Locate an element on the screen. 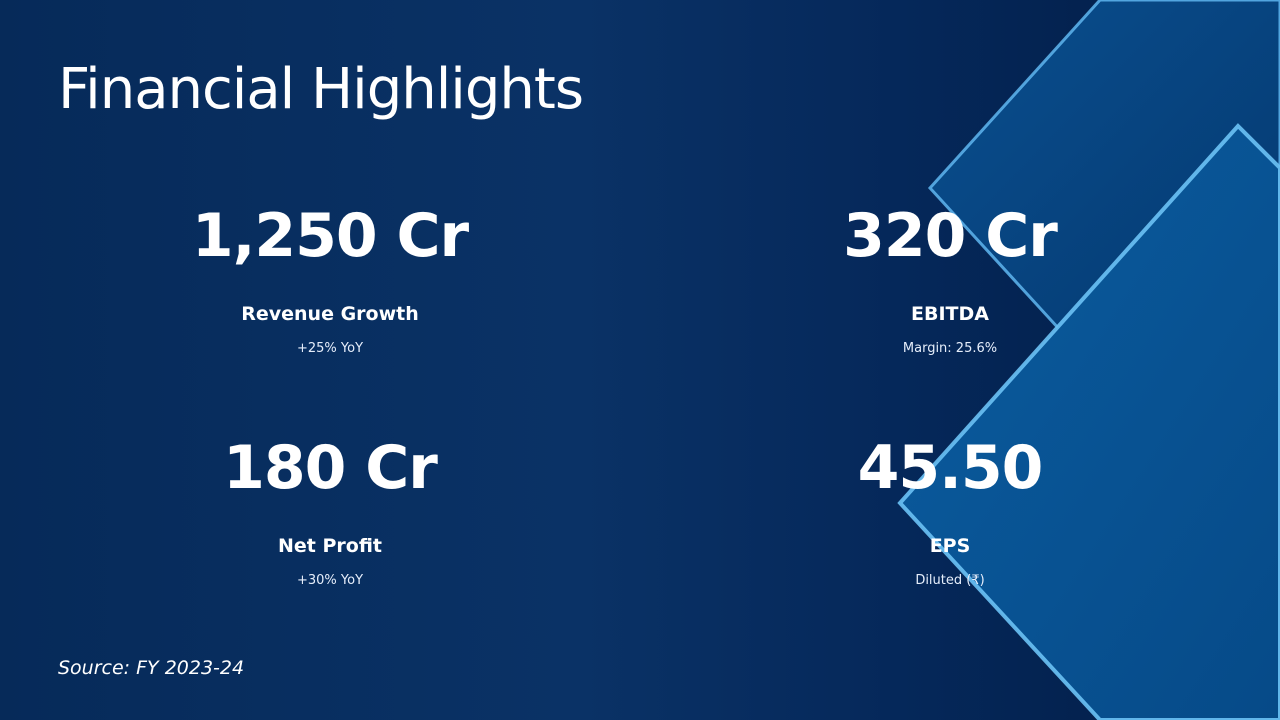 The image size is (1280, 720). metric-subtext: +30% YoY is located at coordinates (330, 580).